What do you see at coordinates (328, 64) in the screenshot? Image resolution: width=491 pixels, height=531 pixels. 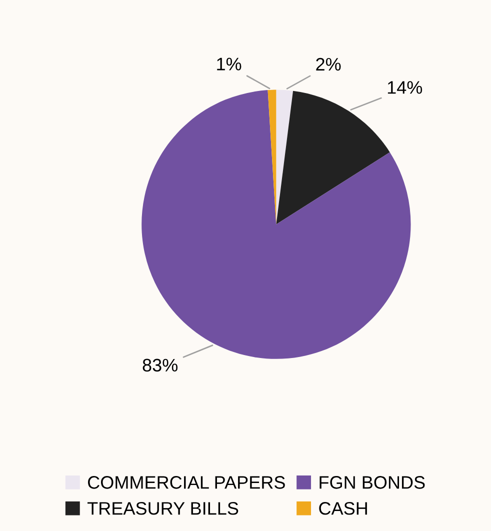 I see `data-label: 2%` at bounding box center [328, 64].